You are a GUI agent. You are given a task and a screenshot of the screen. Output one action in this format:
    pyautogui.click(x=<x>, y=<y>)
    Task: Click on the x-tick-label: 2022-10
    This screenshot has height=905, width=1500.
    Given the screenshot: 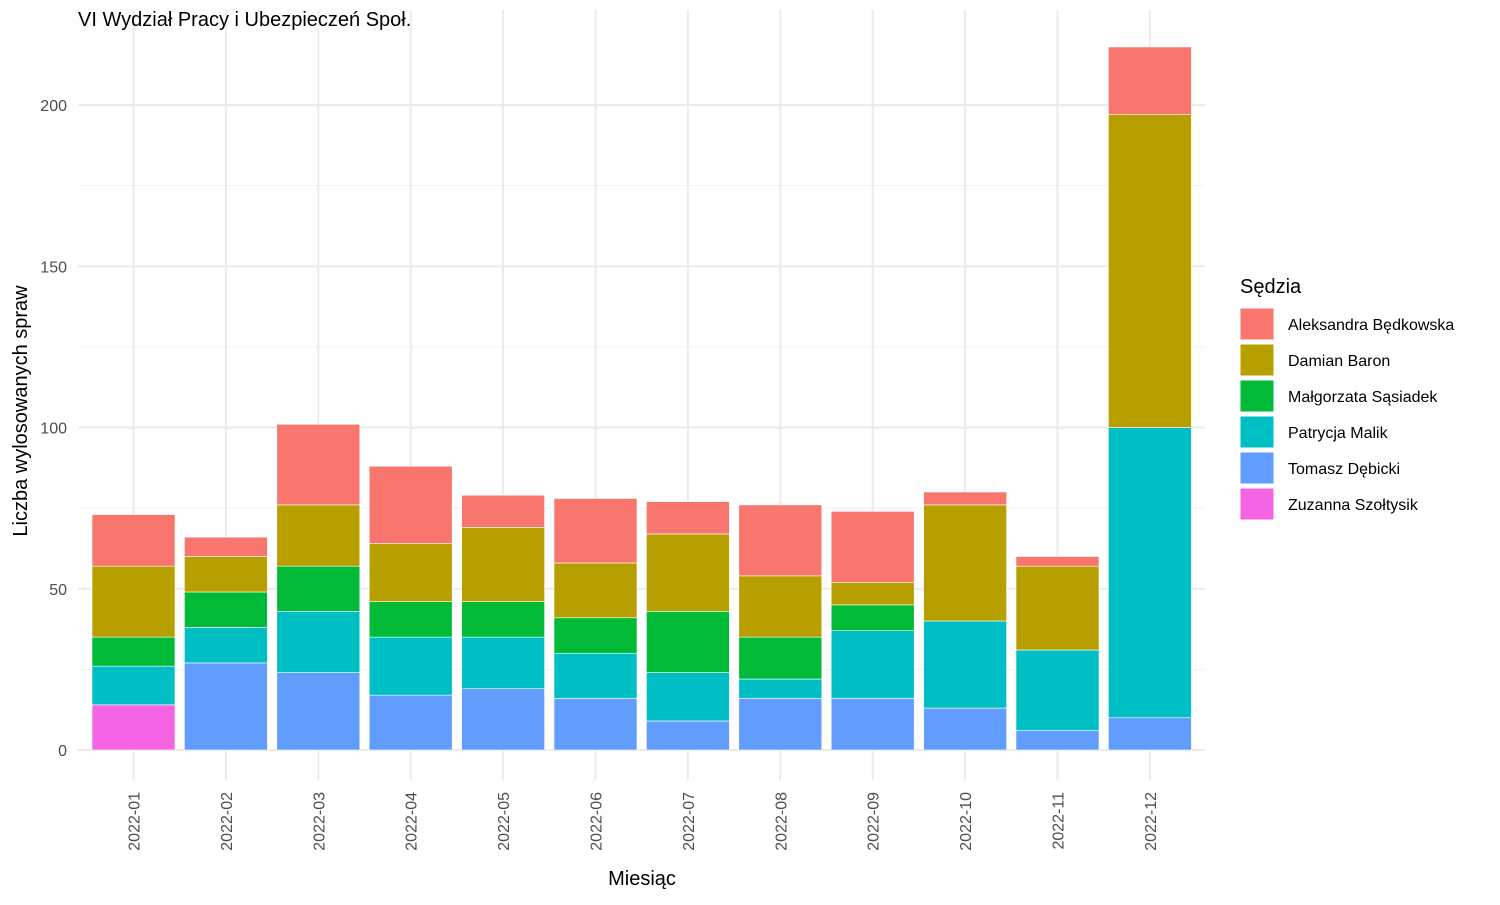 What is the action you would take?
    pyautogui.click(x=966, y=821)
    